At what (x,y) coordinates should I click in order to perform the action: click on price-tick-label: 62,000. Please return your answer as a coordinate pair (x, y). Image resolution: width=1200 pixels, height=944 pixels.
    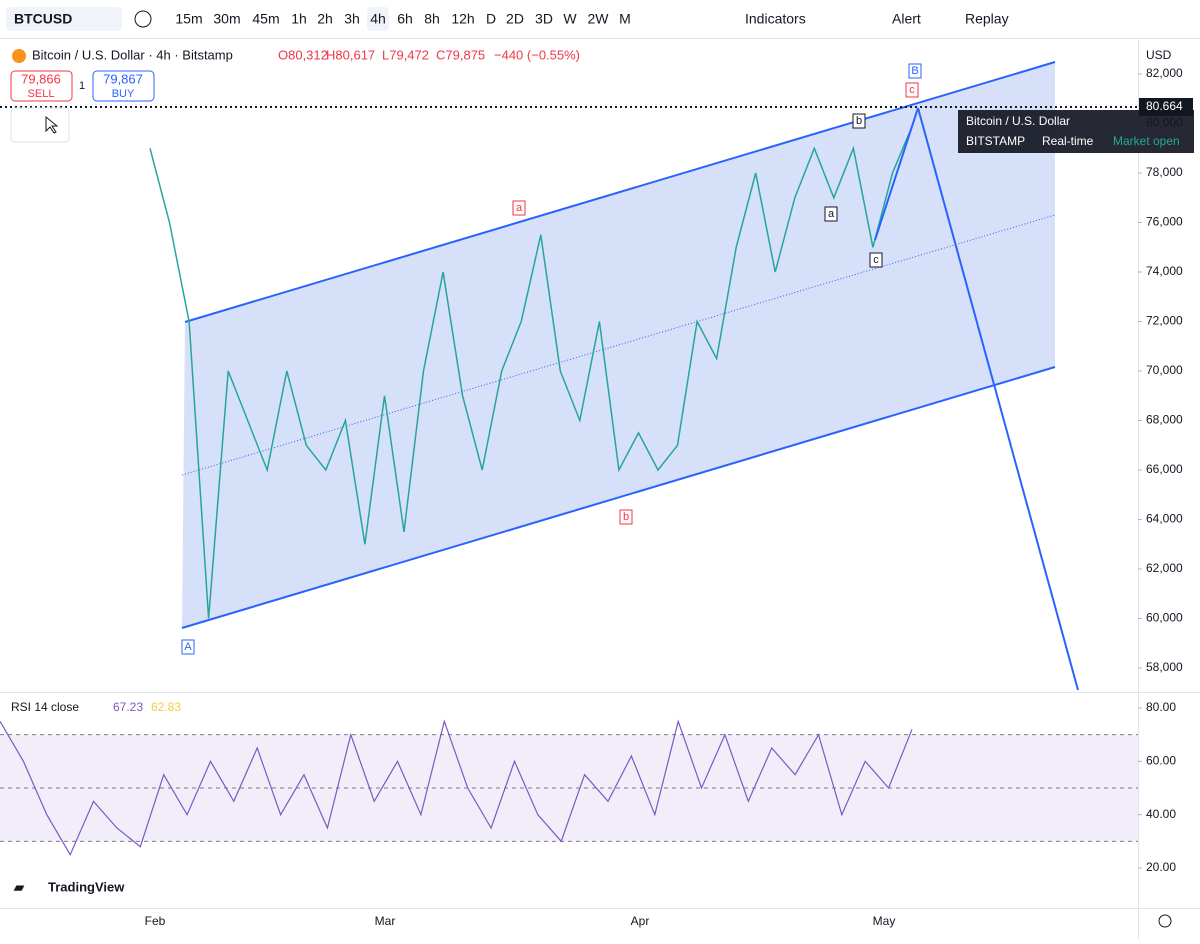
    Looking at the image, I should click on (1164, 568).